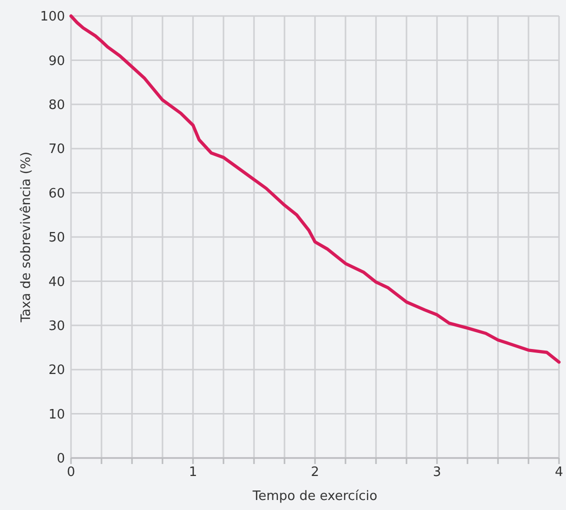 The height and width of the screenshot is (510, 566). Describe the element at coordinates (437, 472) in the screenshot. I see `x-tick-label: 3` at that location.